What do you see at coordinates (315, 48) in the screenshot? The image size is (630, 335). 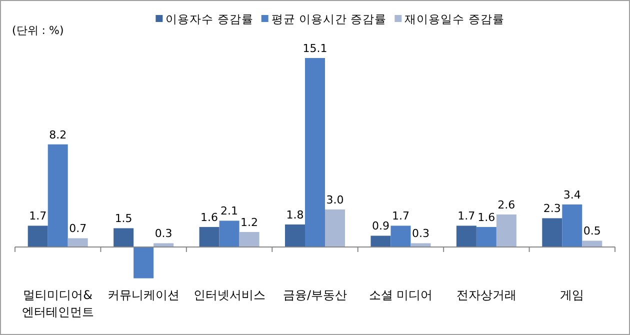 I see `data-label: 15.1` at bounding box center [315, 48].